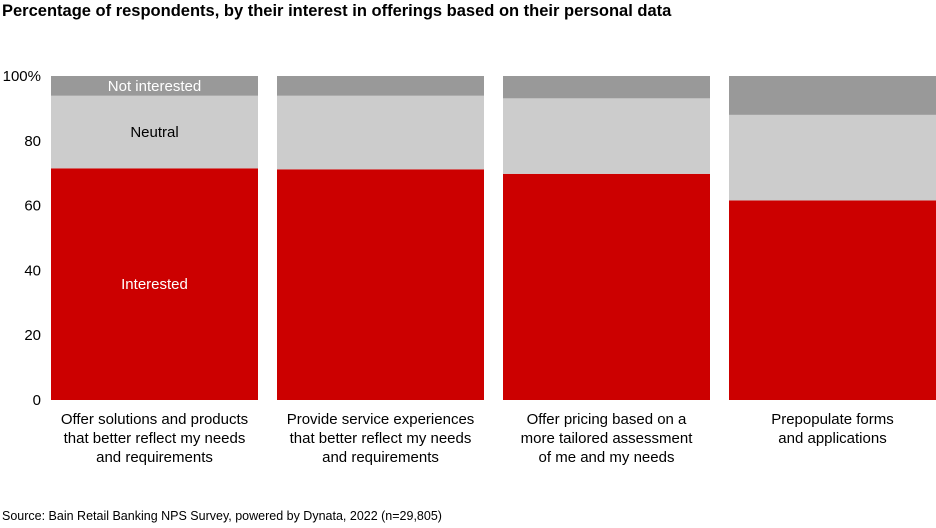  I want to click on x-category-label: more tailored assessment, so click(607, 438).